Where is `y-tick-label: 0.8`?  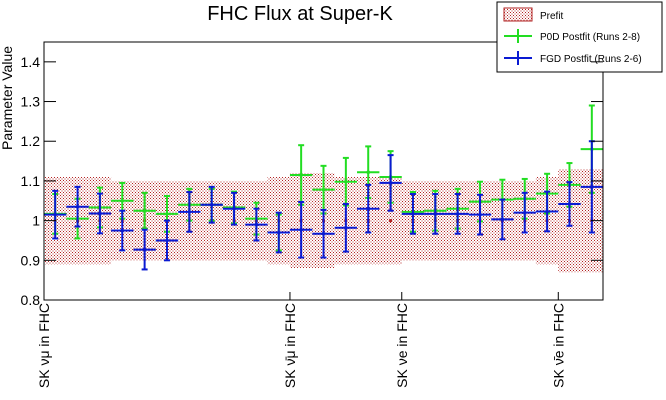
y-tick-label: 0.8 is located at coordinates (31, 300).